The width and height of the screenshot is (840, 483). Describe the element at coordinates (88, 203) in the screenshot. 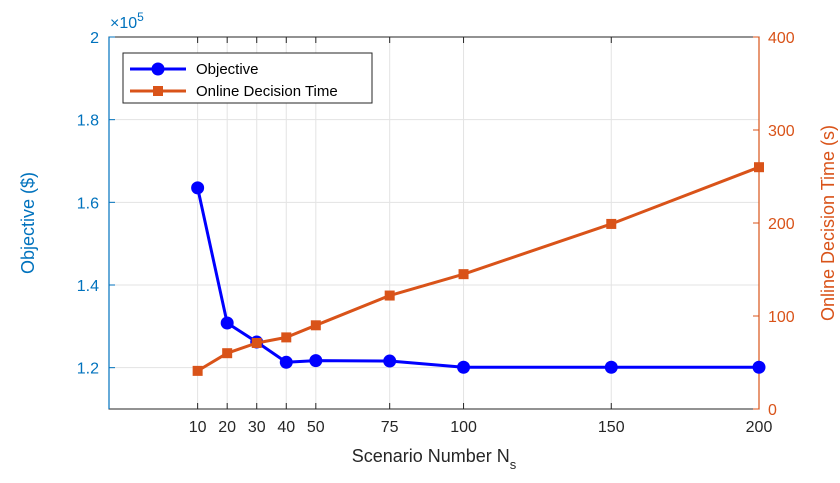

I see `left-tick-label: 1.6` at that location.